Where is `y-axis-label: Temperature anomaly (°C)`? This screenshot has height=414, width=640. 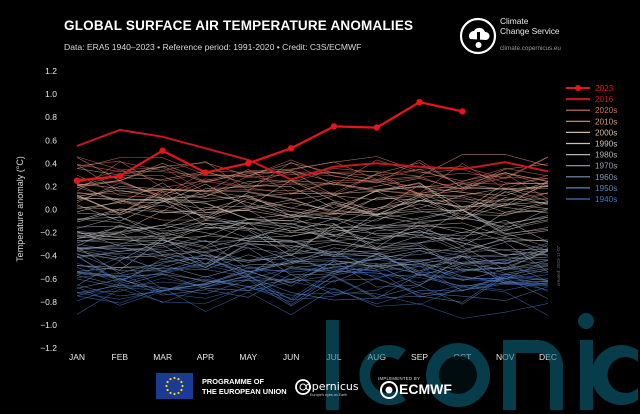
y-axis-label: Temperature anomaly (°C) is located at coordinates (20, 209).